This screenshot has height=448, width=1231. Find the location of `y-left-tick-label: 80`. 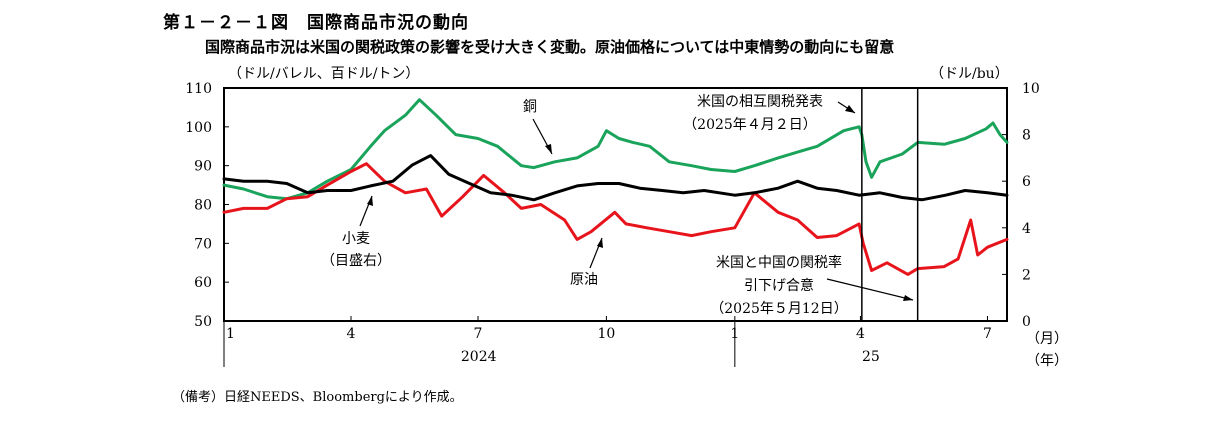

y-left-tick-label: 80 is located at coordinates (203, 206).